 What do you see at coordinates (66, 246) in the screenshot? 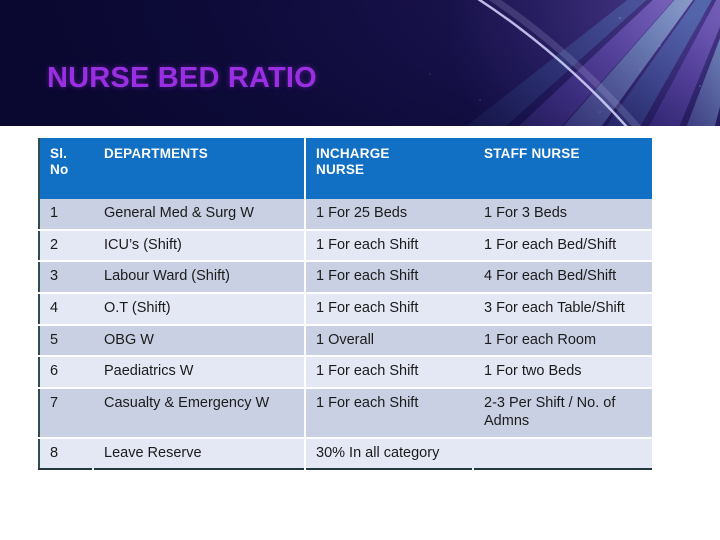
I see `cell-sl-no: 2` at bounding box center [66, 246].